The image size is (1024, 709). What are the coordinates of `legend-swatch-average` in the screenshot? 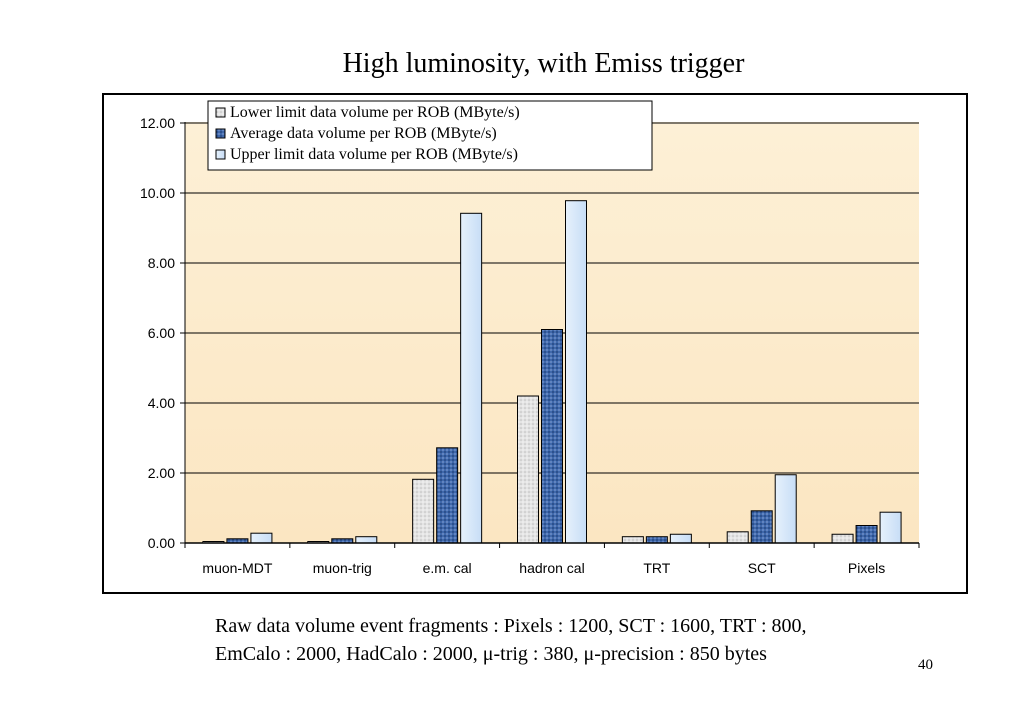 It's located at (220, 133).